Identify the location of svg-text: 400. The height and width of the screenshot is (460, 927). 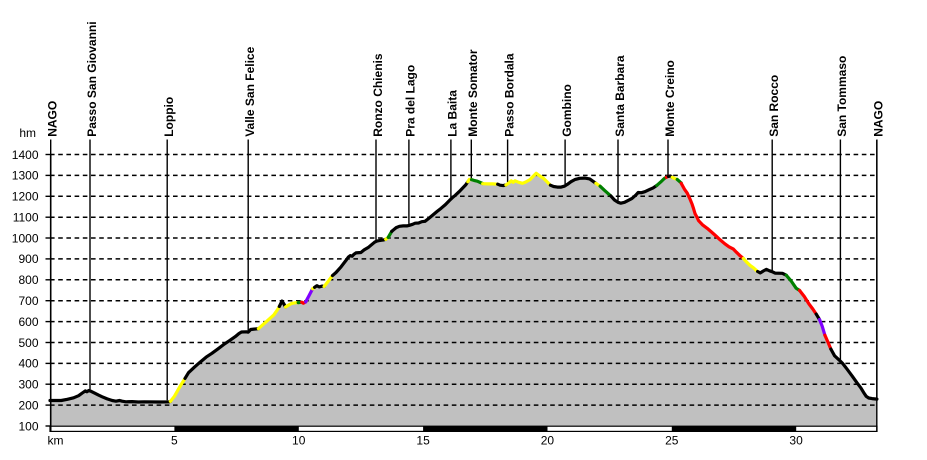
(28, 364).